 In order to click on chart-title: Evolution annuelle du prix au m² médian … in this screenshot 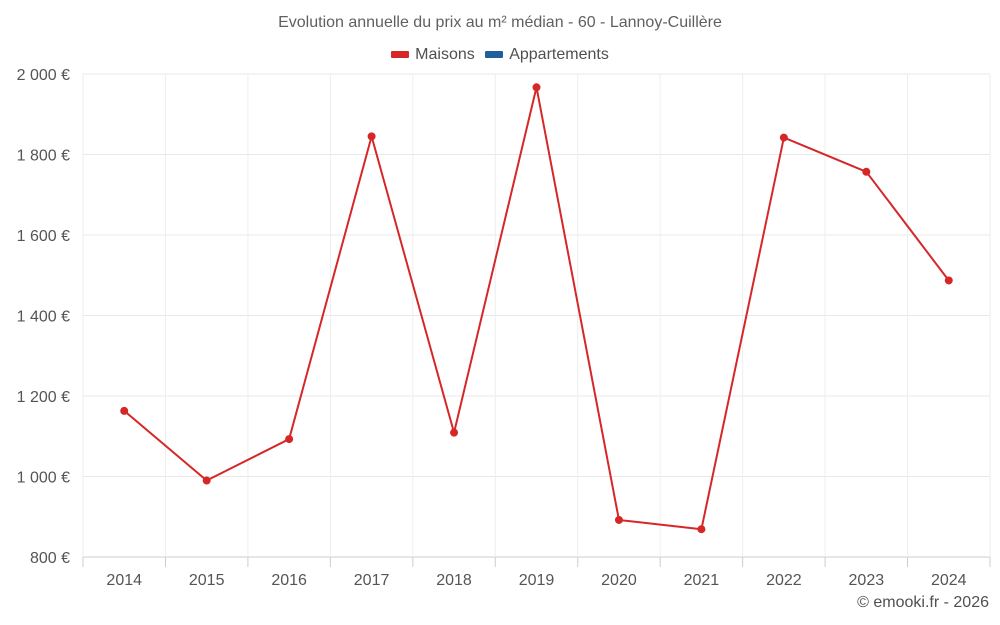, I will do `click(500, 22)`.